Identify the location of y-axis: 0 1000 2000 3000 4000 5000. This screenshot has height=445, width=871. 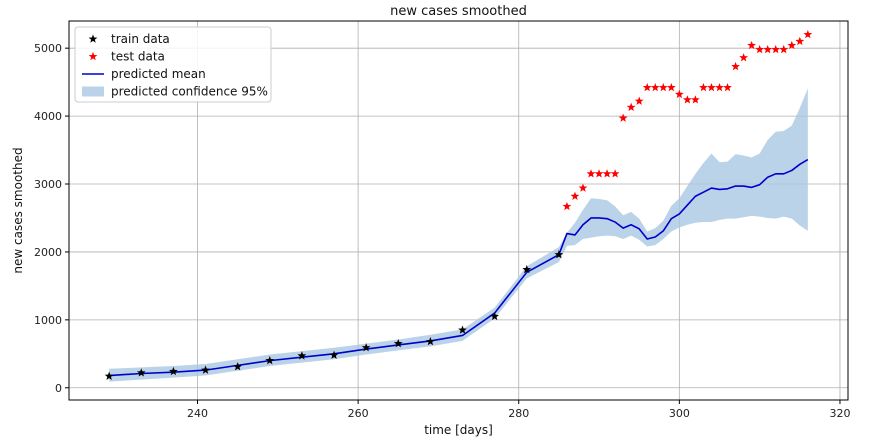
(51, 218).